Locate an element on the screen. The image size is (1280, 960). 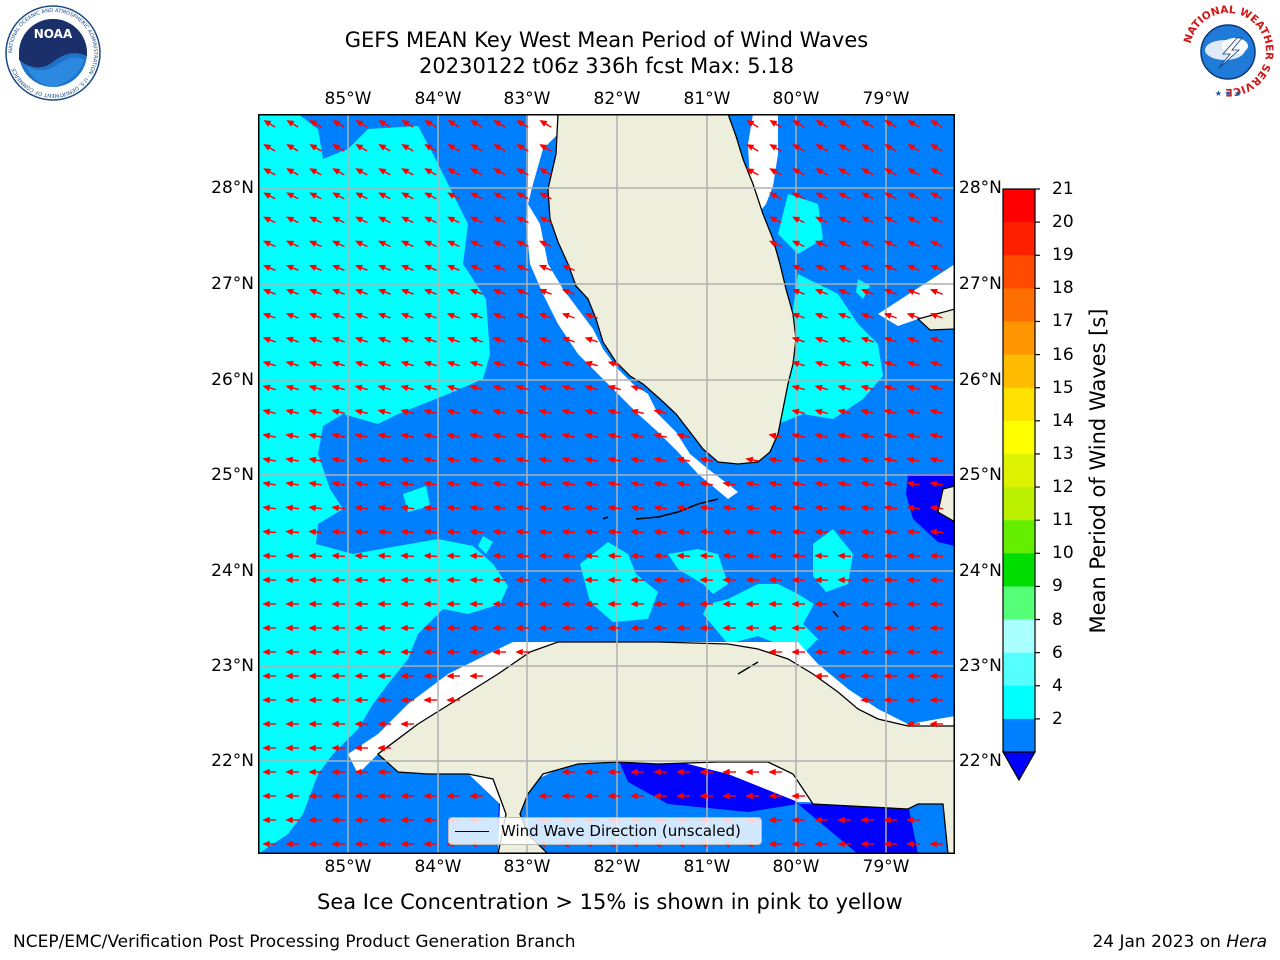
colorbar-tick-label: 11 is located at coordinates (1063, 520).